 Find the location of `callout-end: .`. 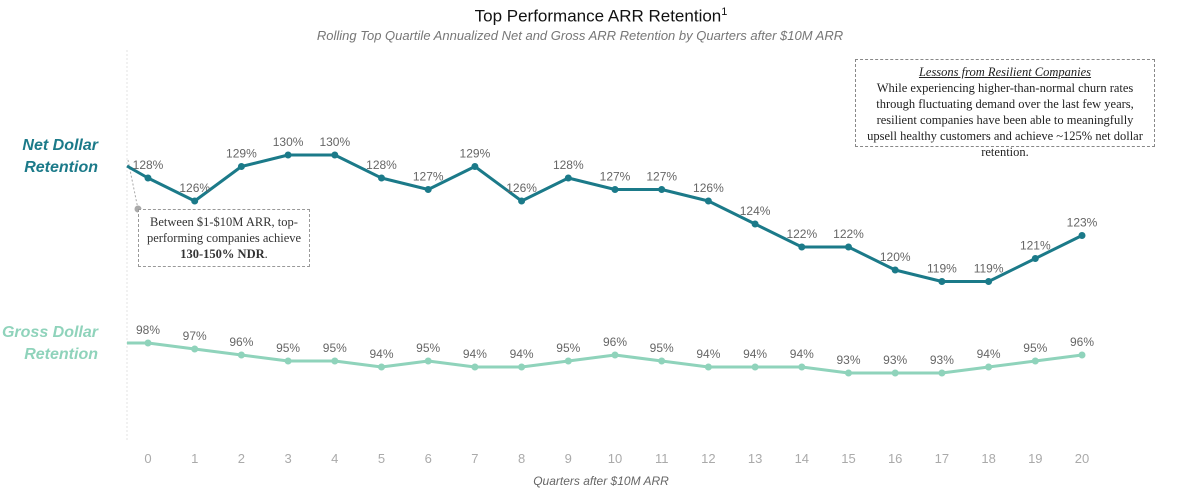

callout-end: . is located at coordinates (266, 254).